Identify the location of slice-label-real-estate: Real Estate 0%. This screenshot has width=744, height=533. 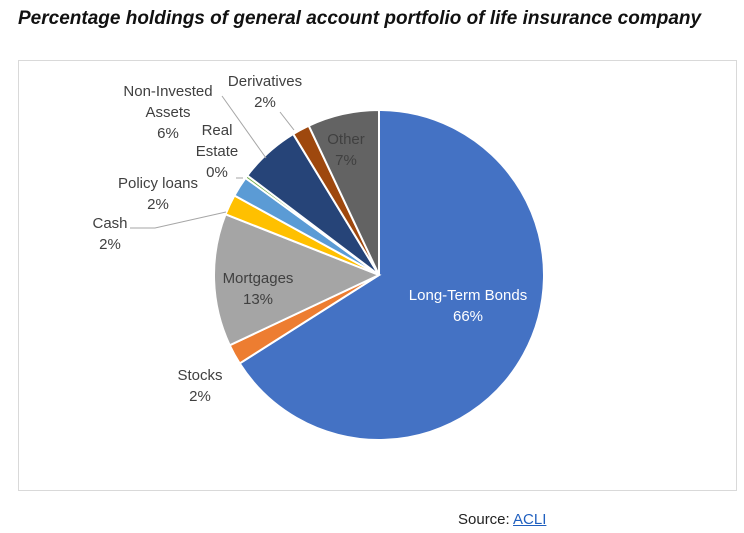
(217, 151).